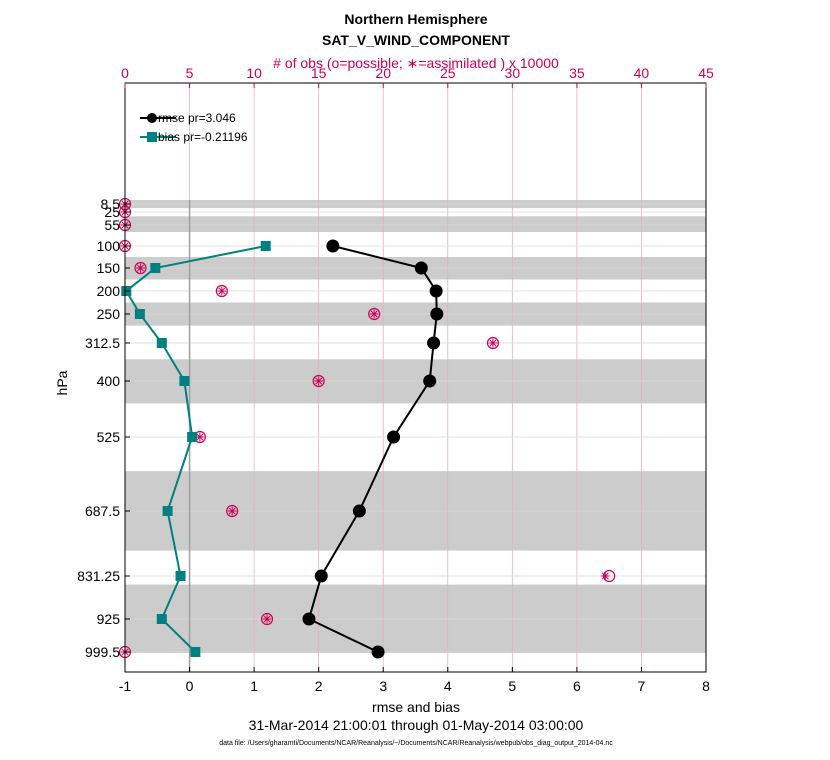 The height and width of the screenshot is (760, 830). Describe the element at coordinates (109, 437) in the screenshot. I see `y-tick-label-9: 525` at that location.